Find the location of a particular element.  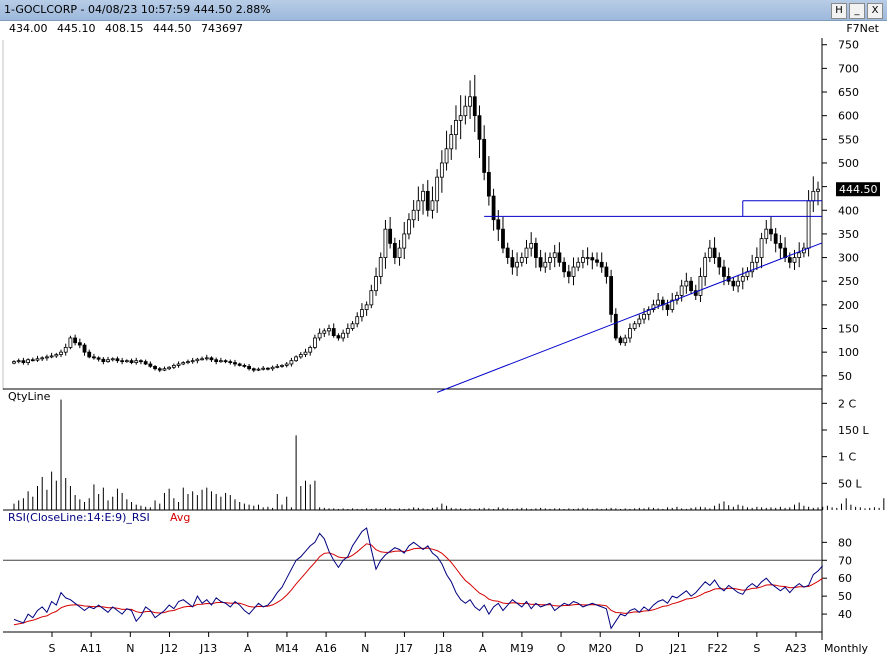

x-axis-label: O is located at coordinates (561, 648).